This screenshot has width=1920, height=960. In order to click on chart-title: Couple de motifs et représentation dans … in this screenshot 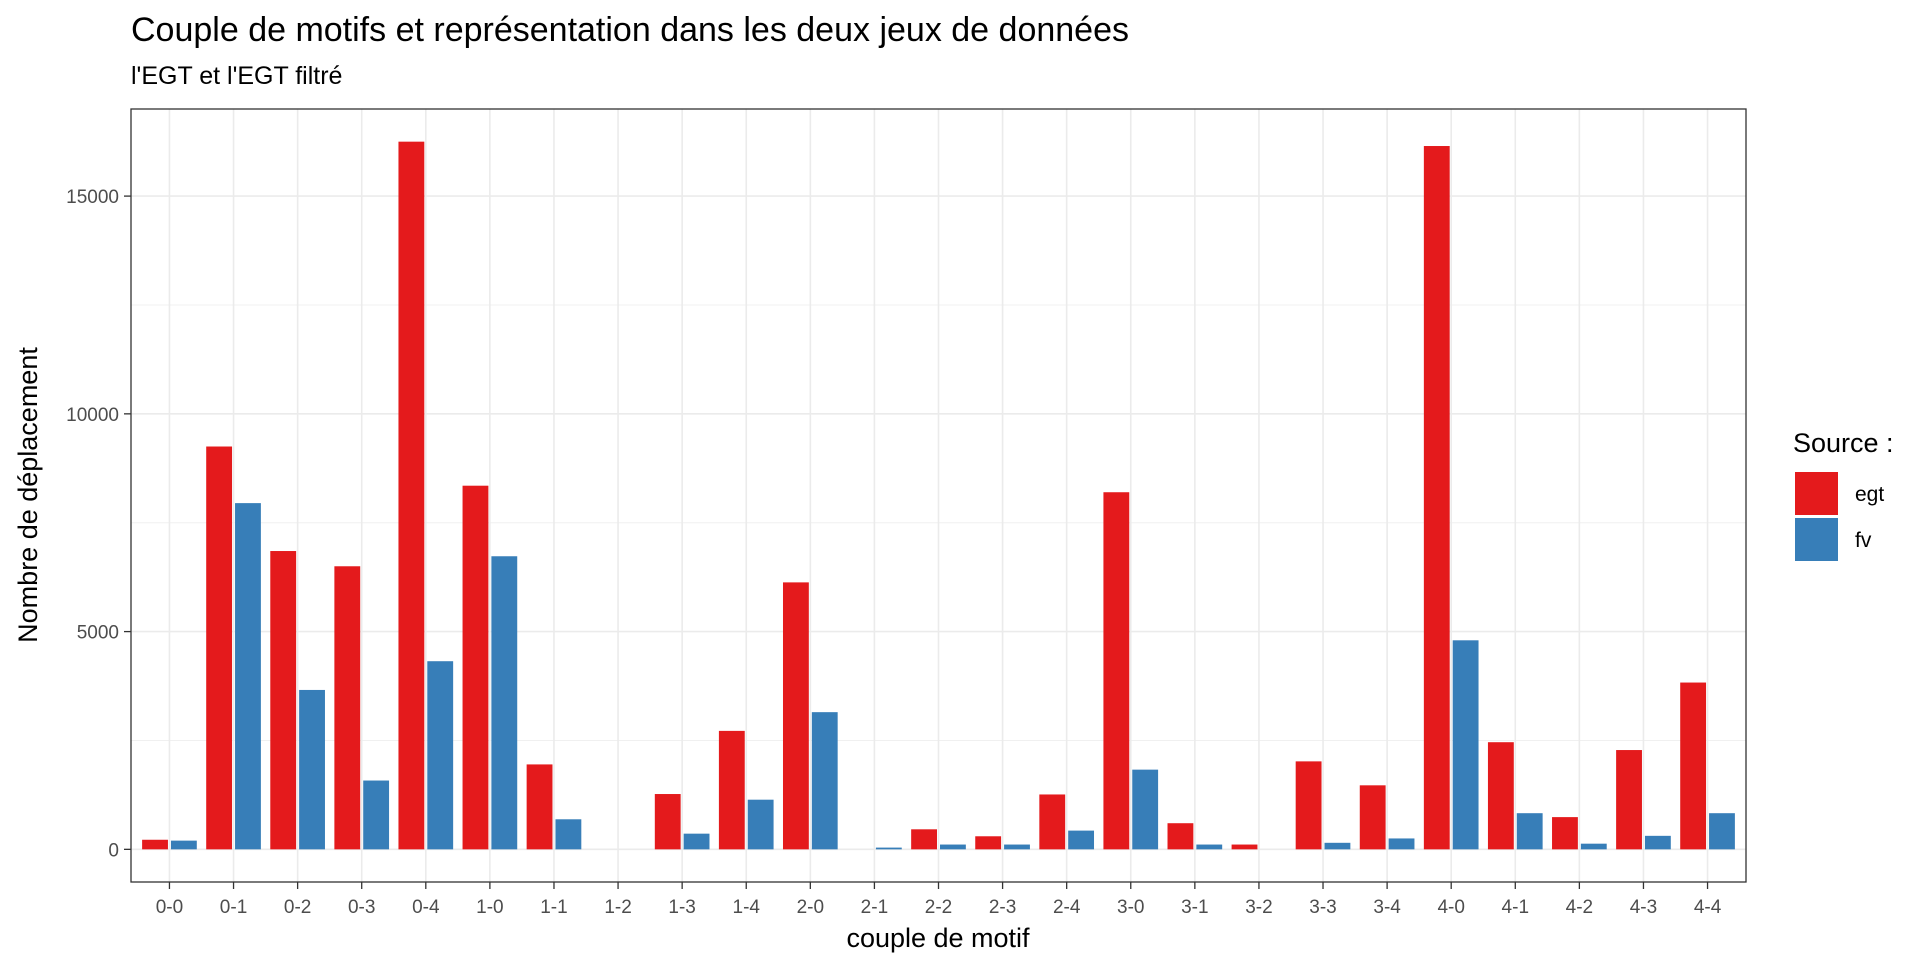, I will do `click(630, 30)`.